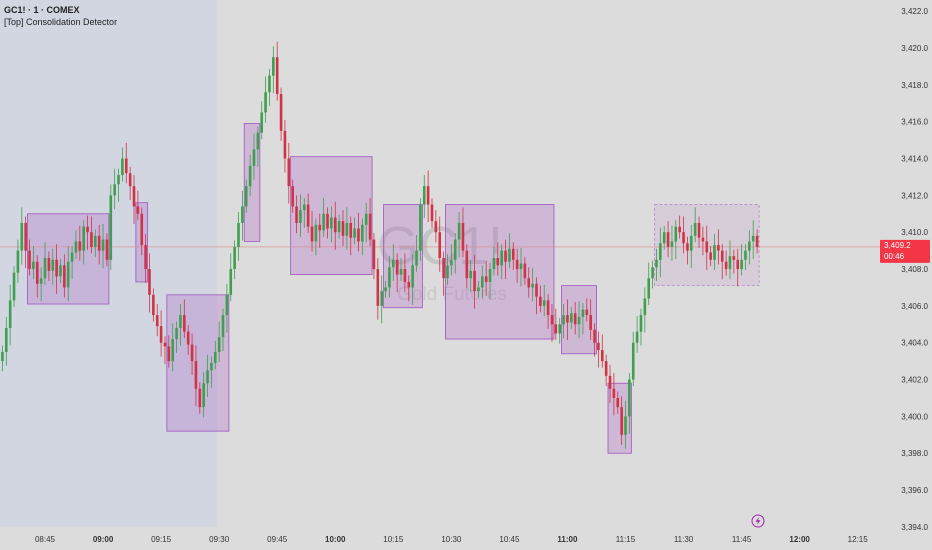  Describe the element at coordinates (914, 416) in the screenshot. I see `price-tick-label: 3,400.0` at that location.